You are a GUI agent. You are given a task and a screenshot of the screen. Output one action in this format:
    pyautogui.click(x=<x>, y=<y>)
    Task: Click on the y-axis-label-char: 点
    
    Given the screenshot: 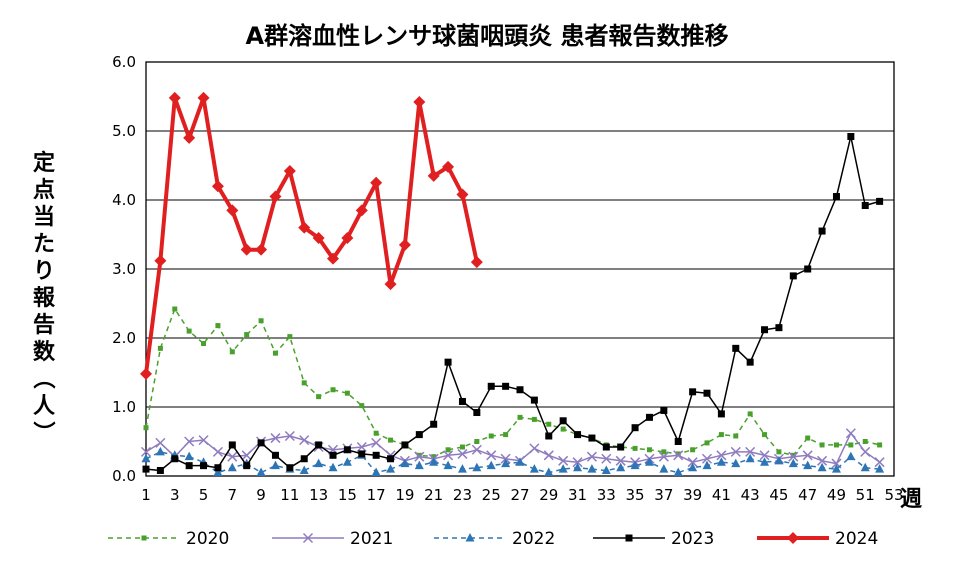 What is the action you would take?
    pyautogui.click(x=44, y=190)
    